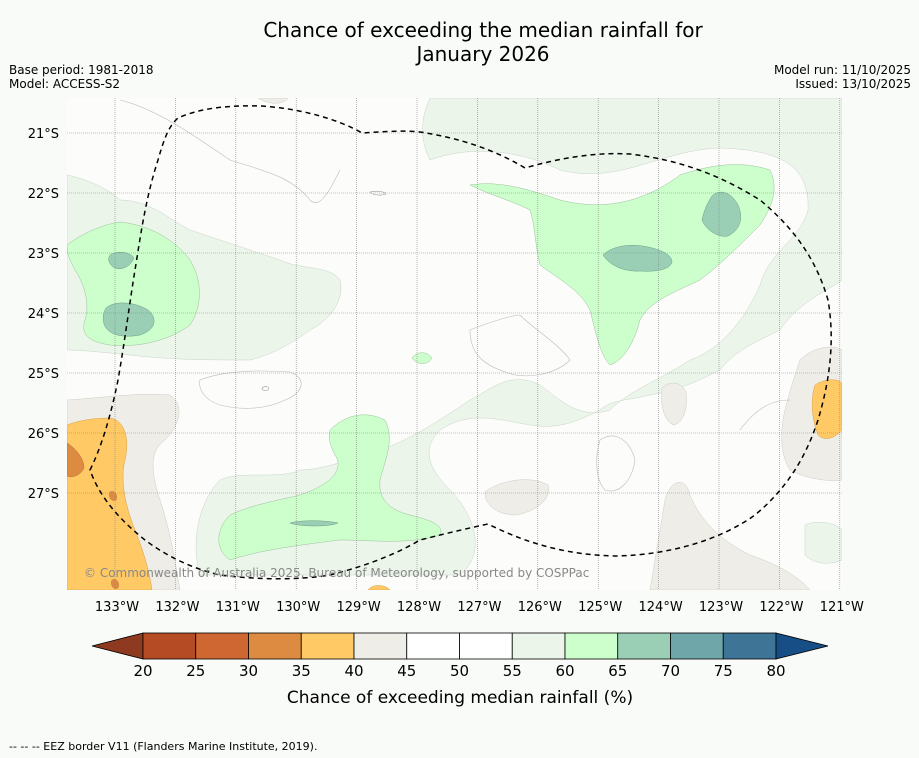 The height and width of the screenshot is (758, 919). What do you see at coordinates (617, 671) in the screenshot?
I see `colorbar-tick-label: 65` at bounding box center [617, 671].